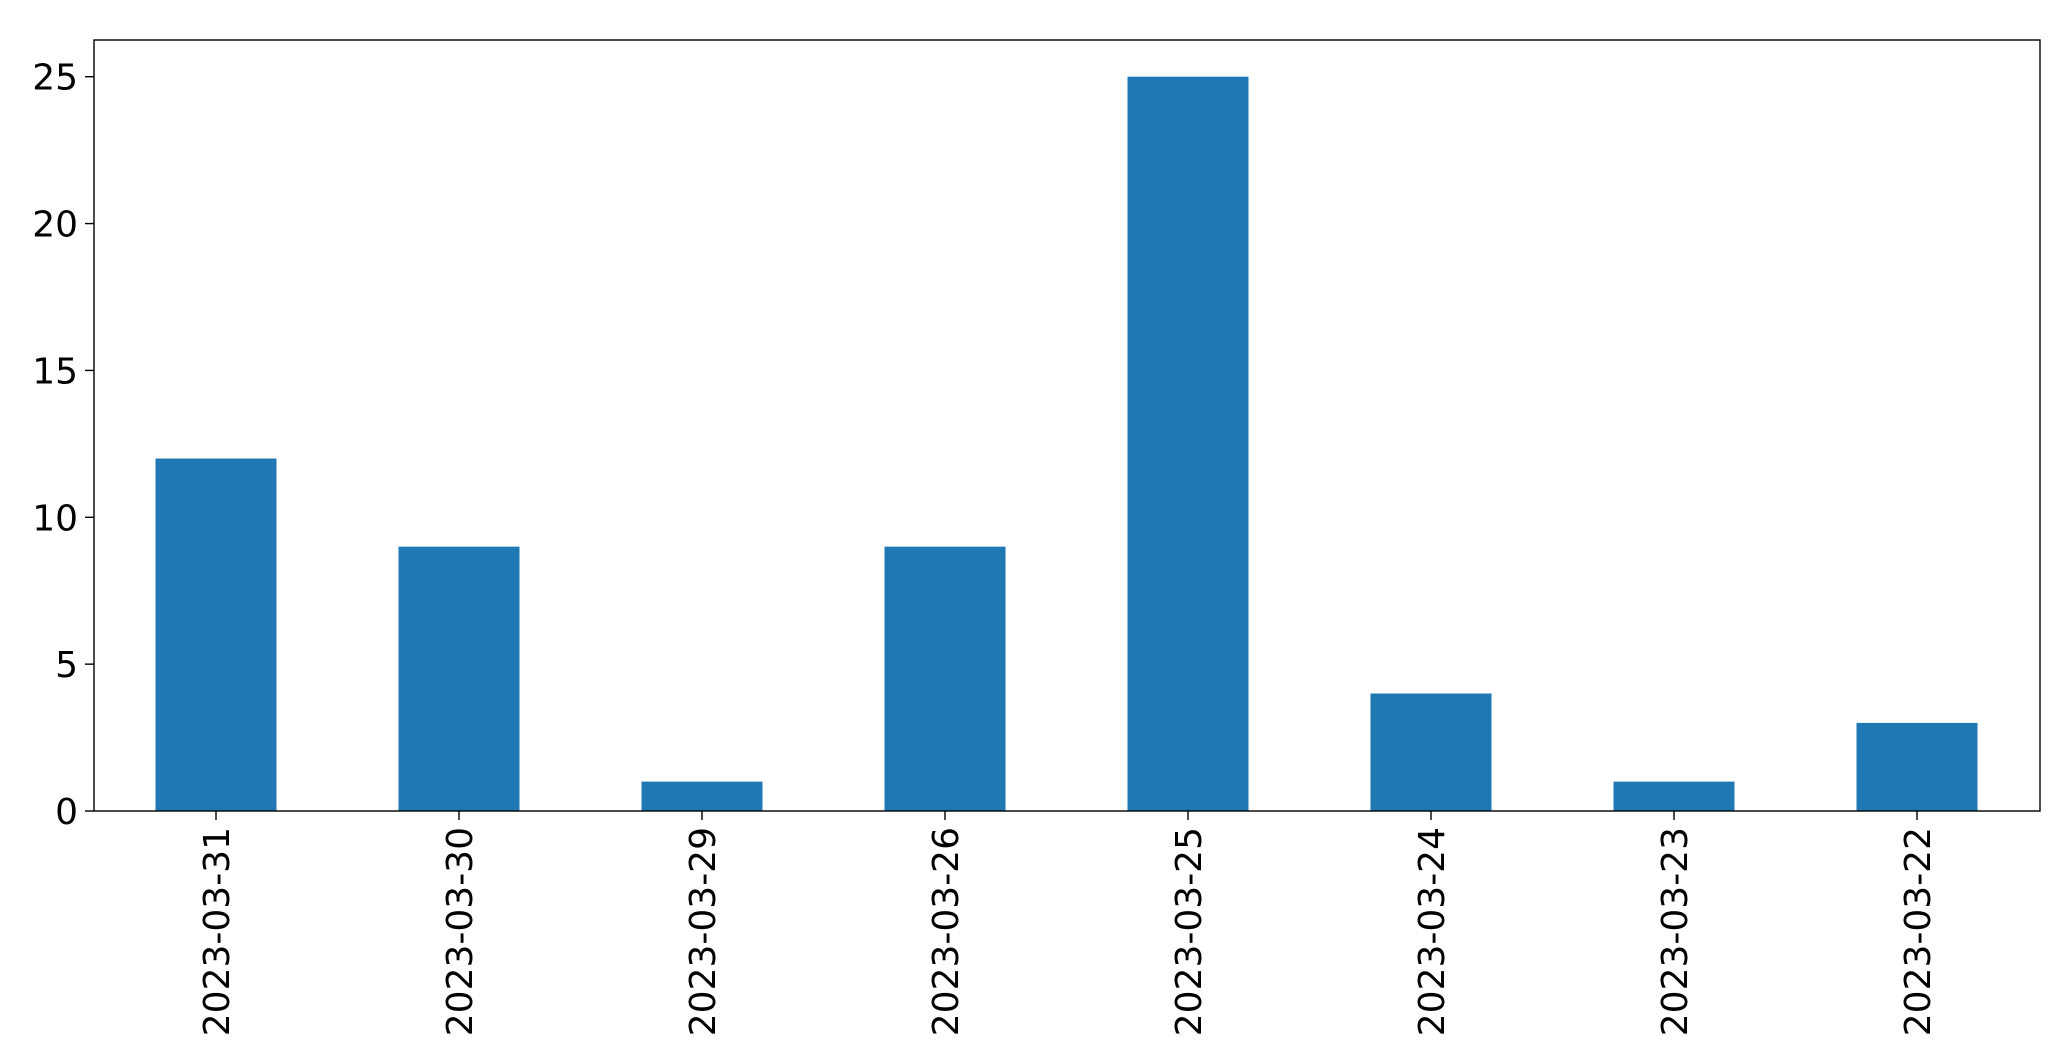  I want to click on x-tick-label: 2023-03-25, so click(1189, 931).